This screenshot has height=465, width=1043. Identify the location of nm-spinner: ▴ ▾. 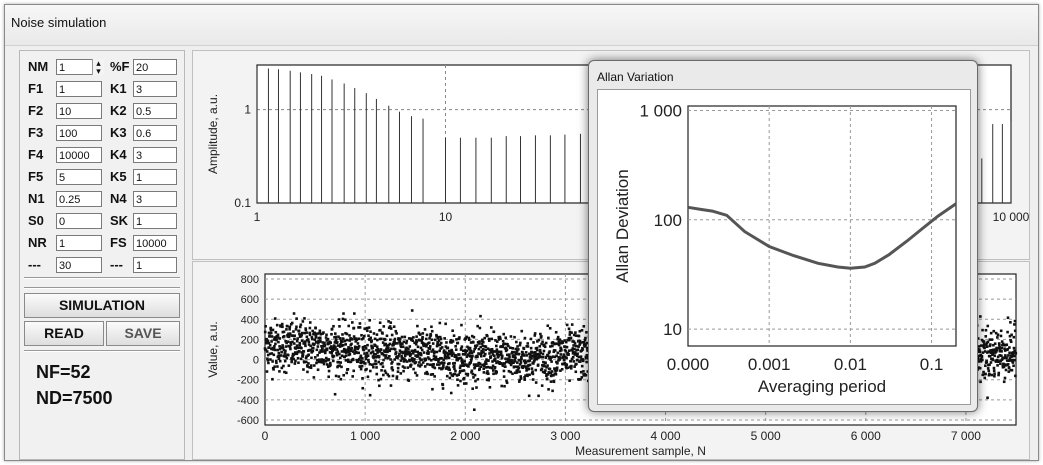
(98, 67).